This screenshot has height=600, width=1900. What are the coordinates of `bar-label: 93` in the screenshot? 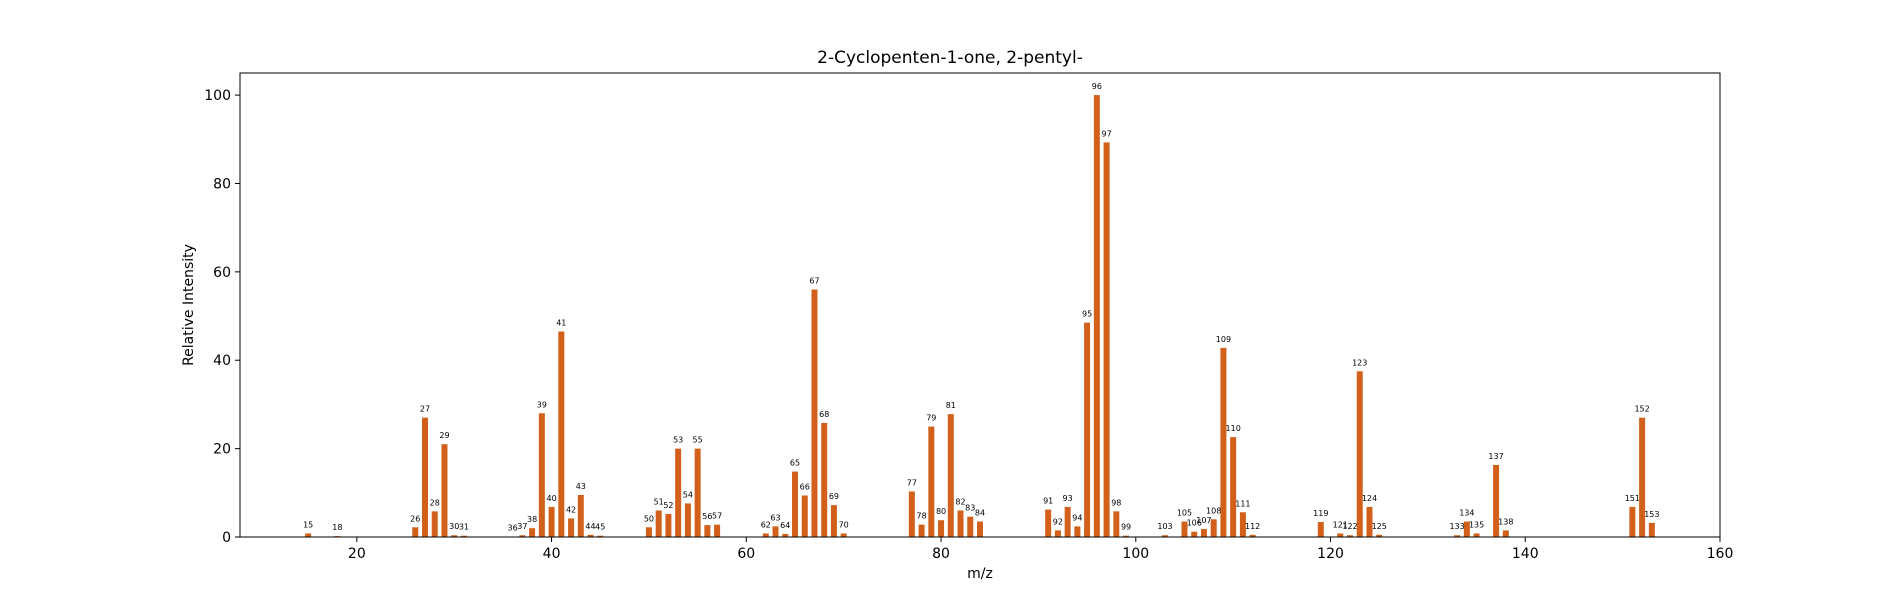 It's located at (1068, 498).